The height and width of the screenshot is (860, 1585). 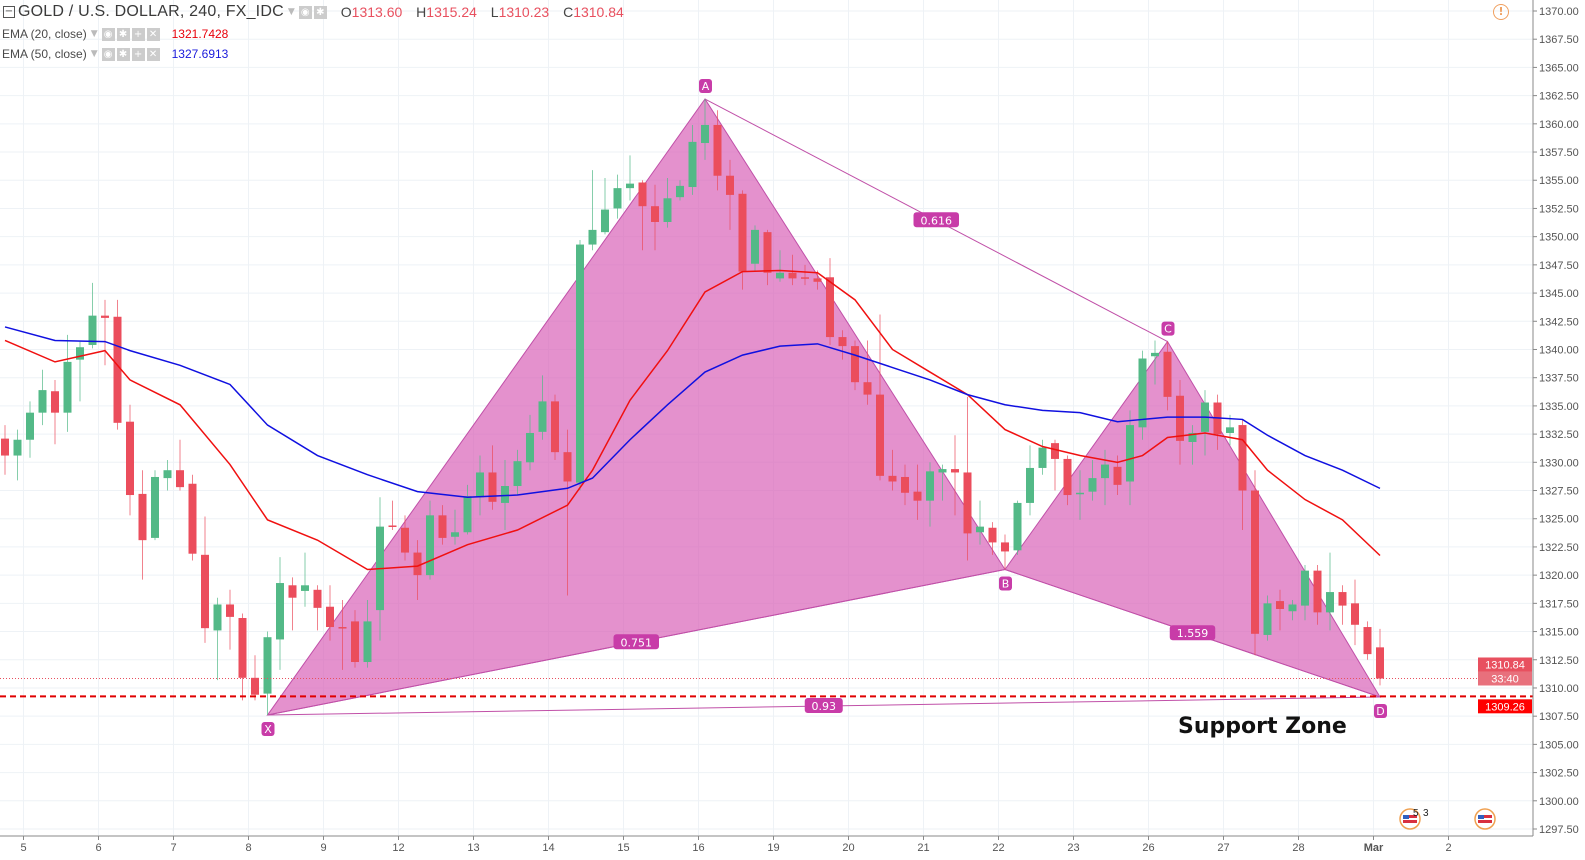 I want to click on gear-icon: ✱, so click(x=320, y=12).